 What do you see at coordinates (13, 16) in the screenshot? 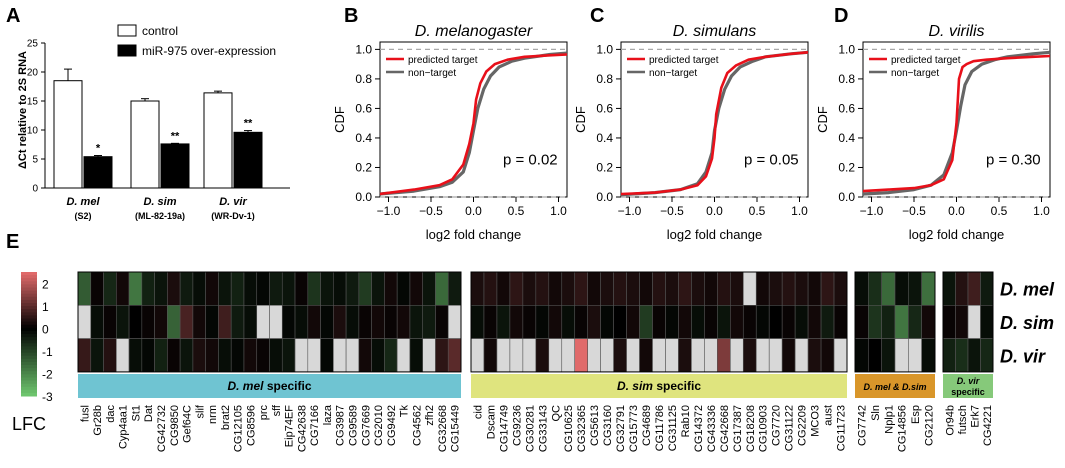
I see `panel-letter-a: A` at bounding box center [13, 16].